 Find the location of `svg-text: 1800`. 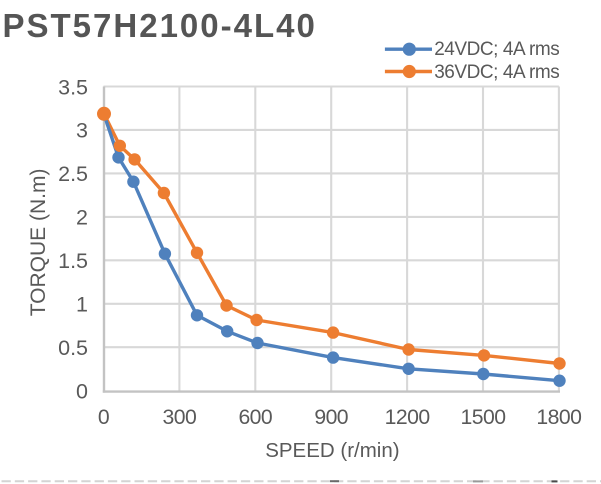

svg-text: 1800 is located at coordinates (558, 417).